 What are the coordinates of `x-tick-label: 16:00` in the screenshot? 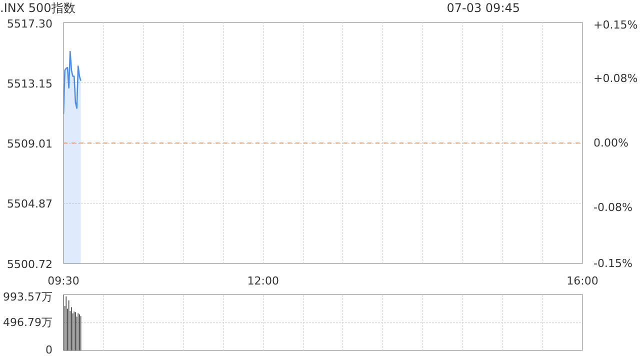 It's located at (582, 281).